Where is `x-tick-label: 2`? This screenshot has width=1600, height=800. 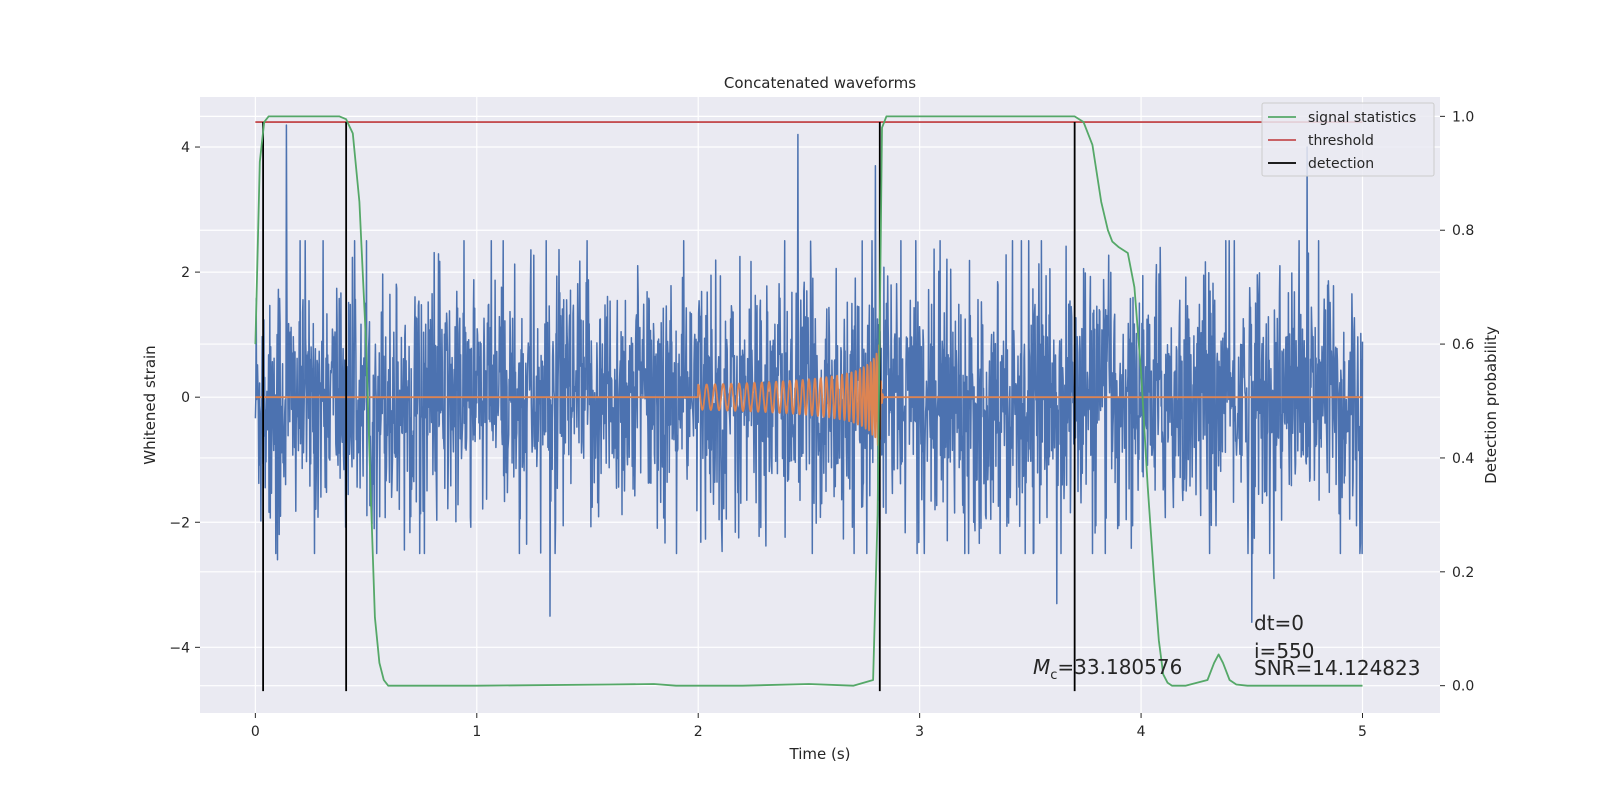 x-tick-label: 2 is located at coordinates (698, 732).